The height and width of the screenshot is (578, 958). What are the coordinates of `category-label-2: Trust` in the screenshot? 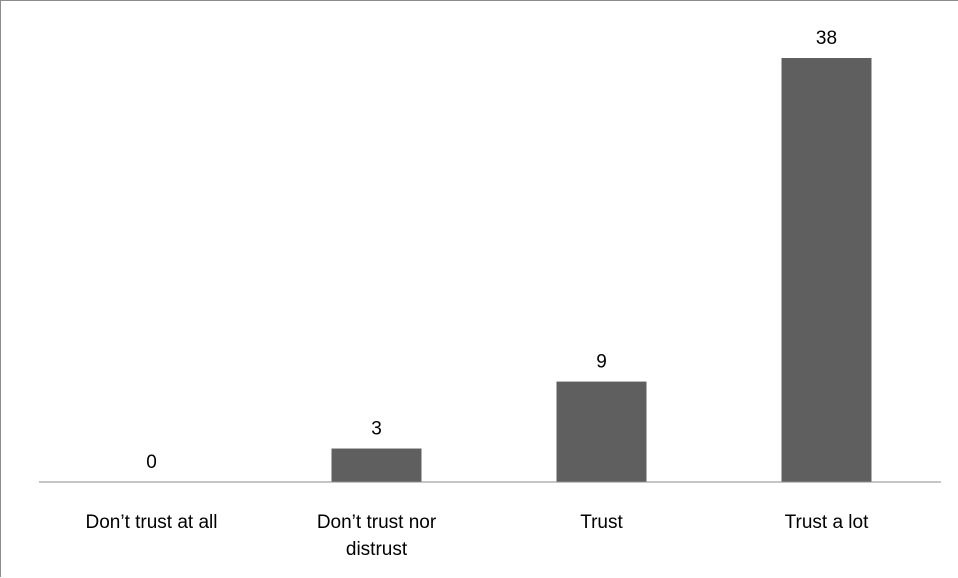 It's located at (601, 522).